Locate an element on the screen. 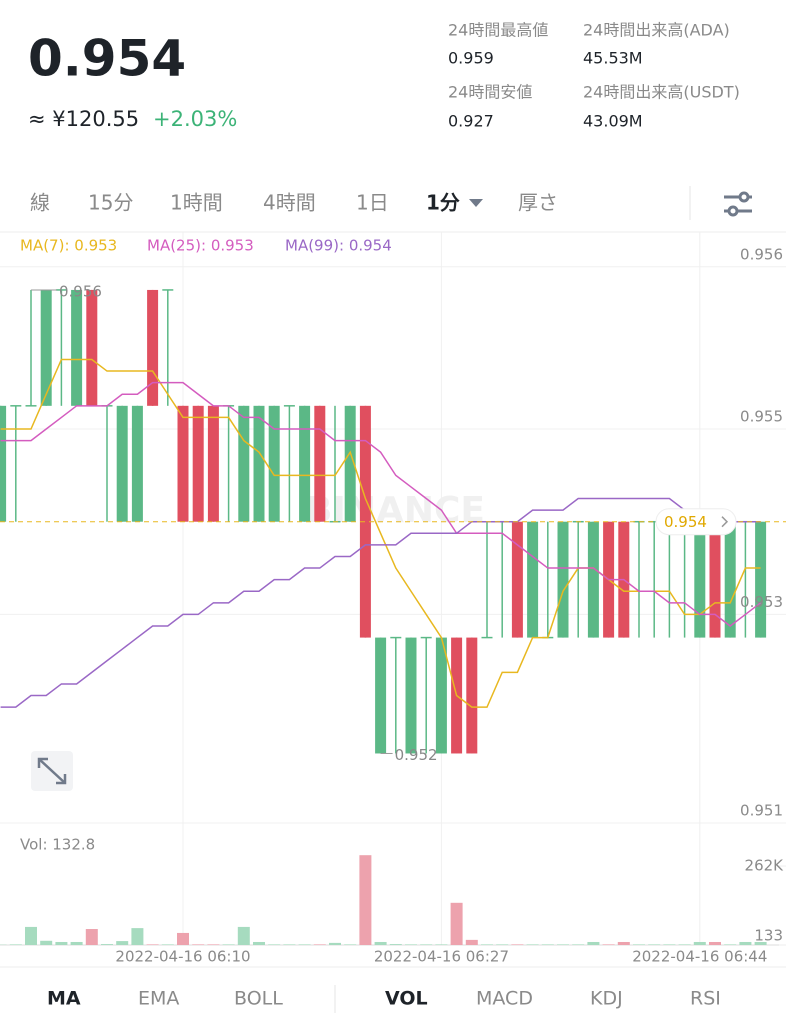  settings-icon is located at coordinates (738, 204).